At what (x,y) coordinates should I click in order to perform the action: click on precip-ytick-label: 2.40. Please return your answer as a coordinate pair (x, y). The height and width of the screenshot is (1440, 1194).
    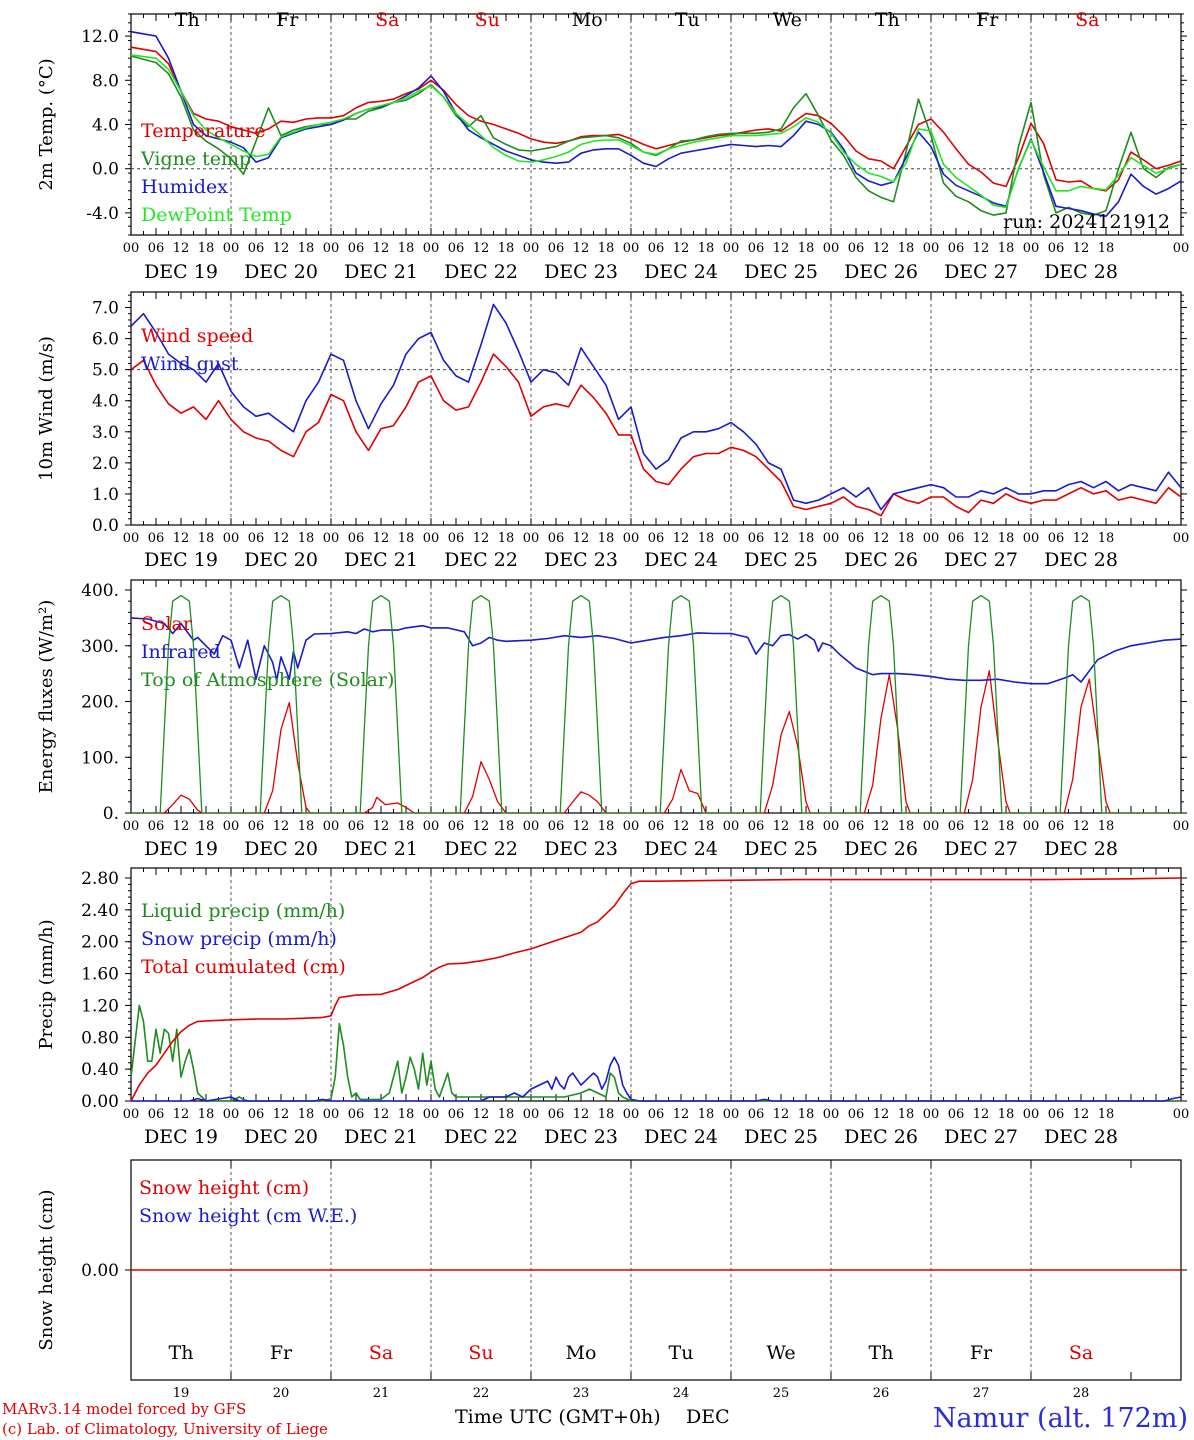
    Looking at the image, I should click on (100, 911).